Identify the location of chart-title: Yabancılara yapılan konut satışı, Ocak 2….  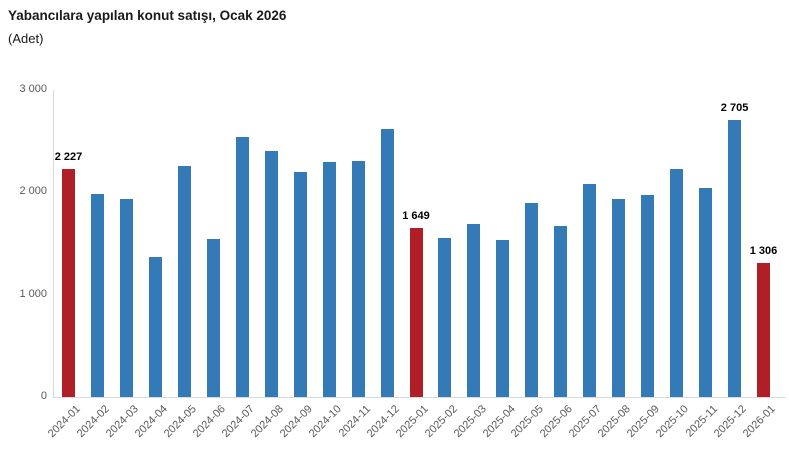
(147, 15).